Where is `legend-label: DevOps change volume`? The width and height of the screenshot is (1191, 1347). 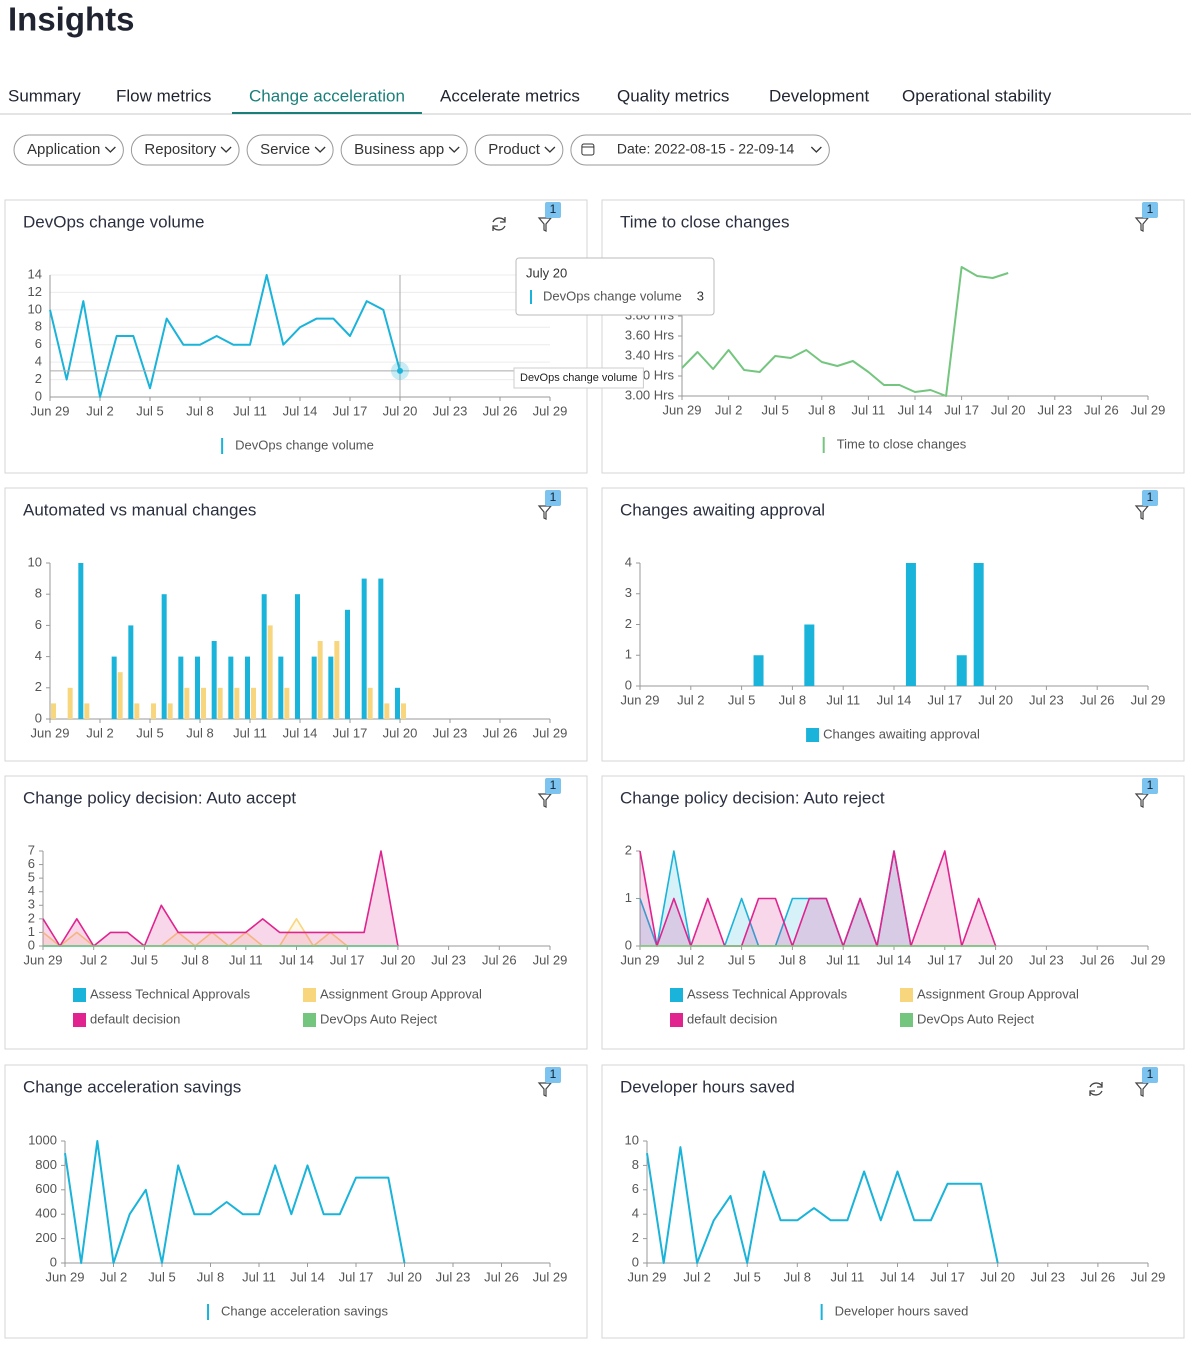 legend-label: DevOps change volume is located at coordinates (304, 444).